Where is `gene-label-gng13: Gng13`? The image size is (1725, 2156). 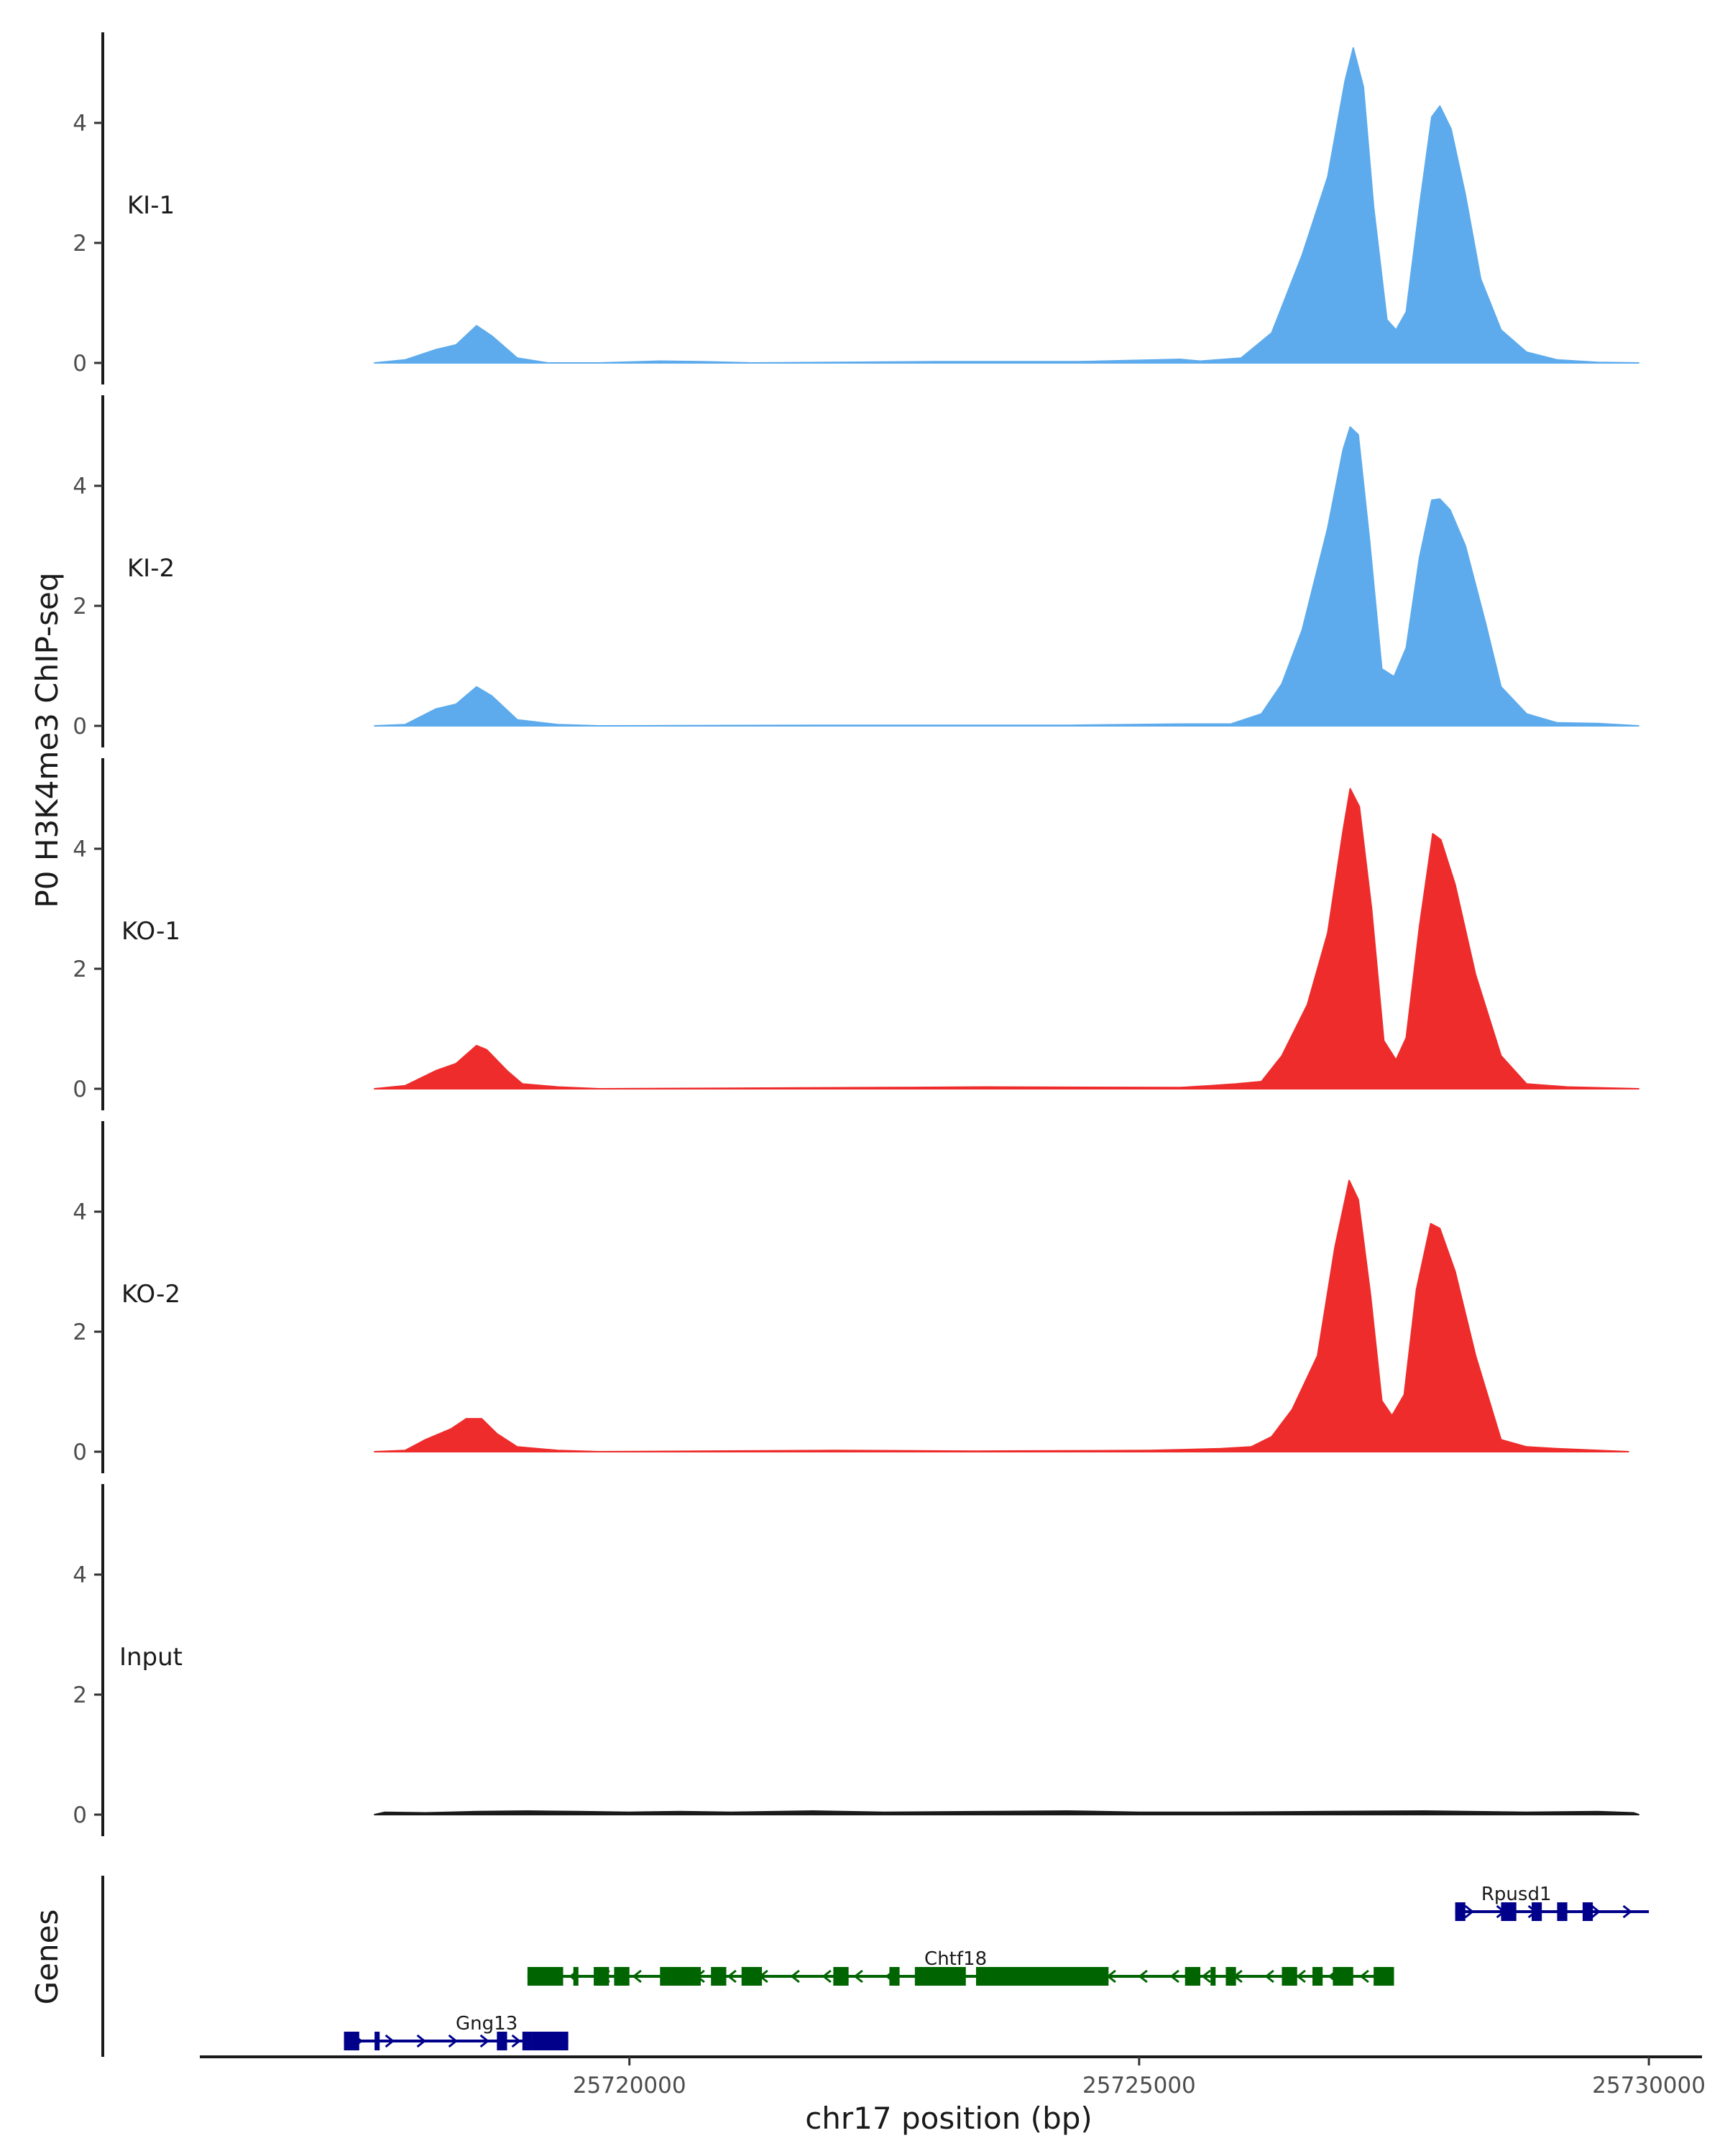
gene-label-gng13: Gng13 is located at coordinates (487, 2024).